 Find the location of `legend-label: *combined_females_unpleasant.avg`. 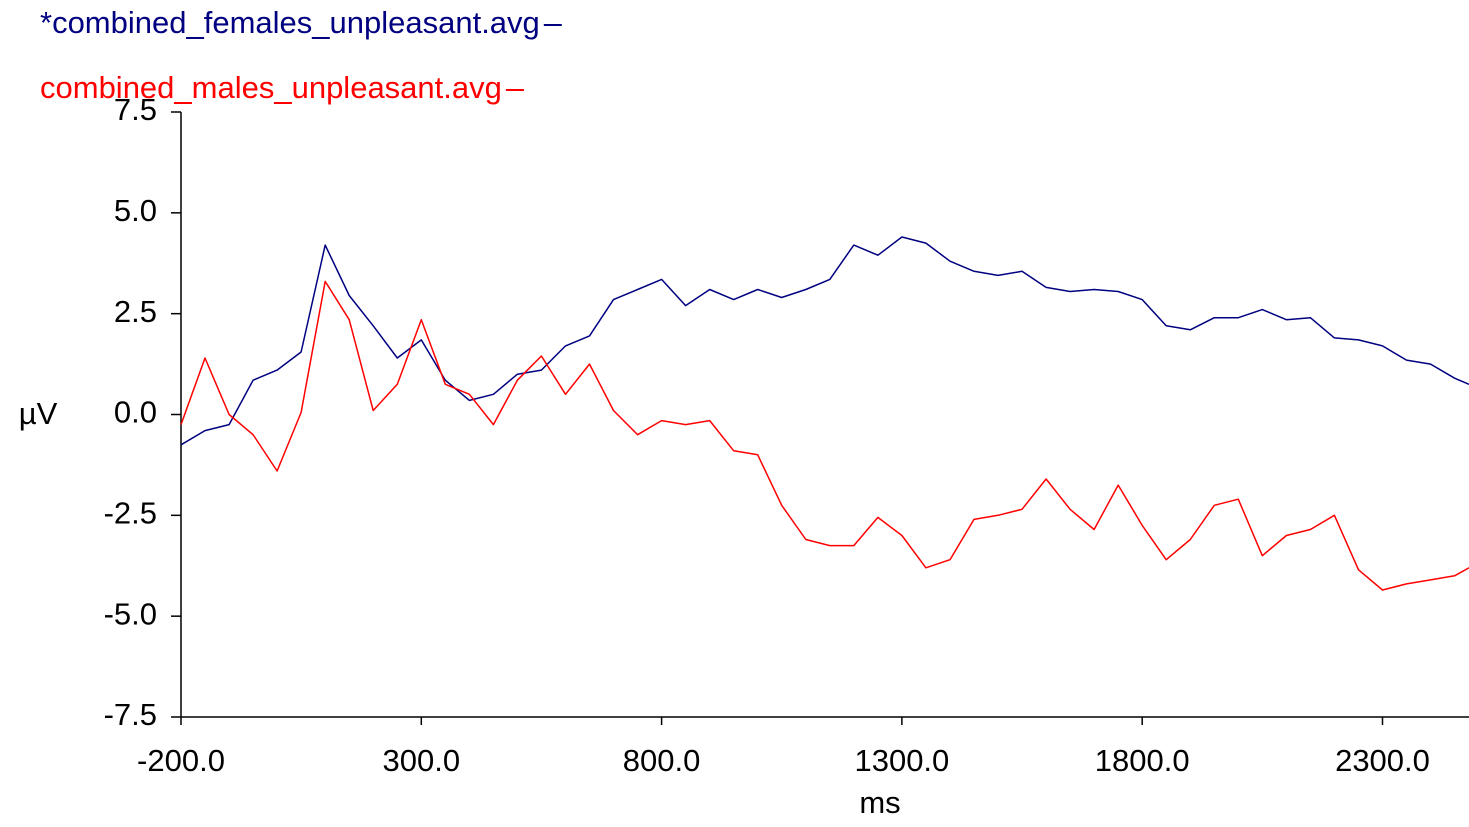

legend-label: *combined_females_unpleasant.avg is located at coordinates (290, 22).